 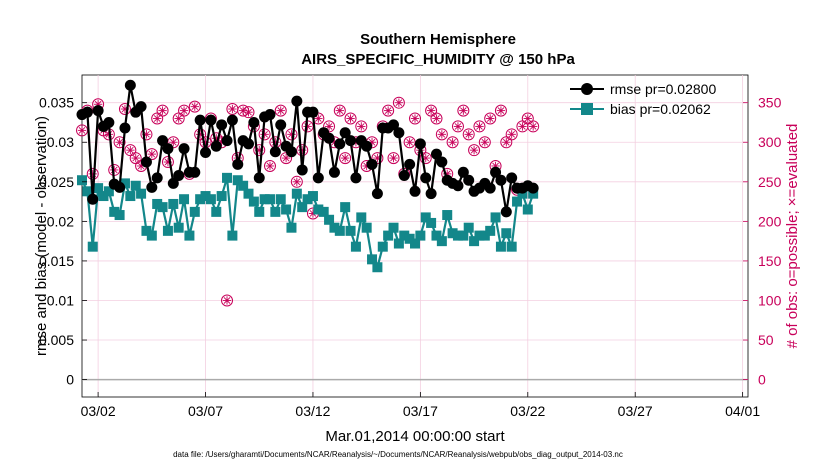 What do you see at coordinates (60, 221) in the screenshot?
I see `y-left-tick-label: 0.02` at bounding box center [60, 221].